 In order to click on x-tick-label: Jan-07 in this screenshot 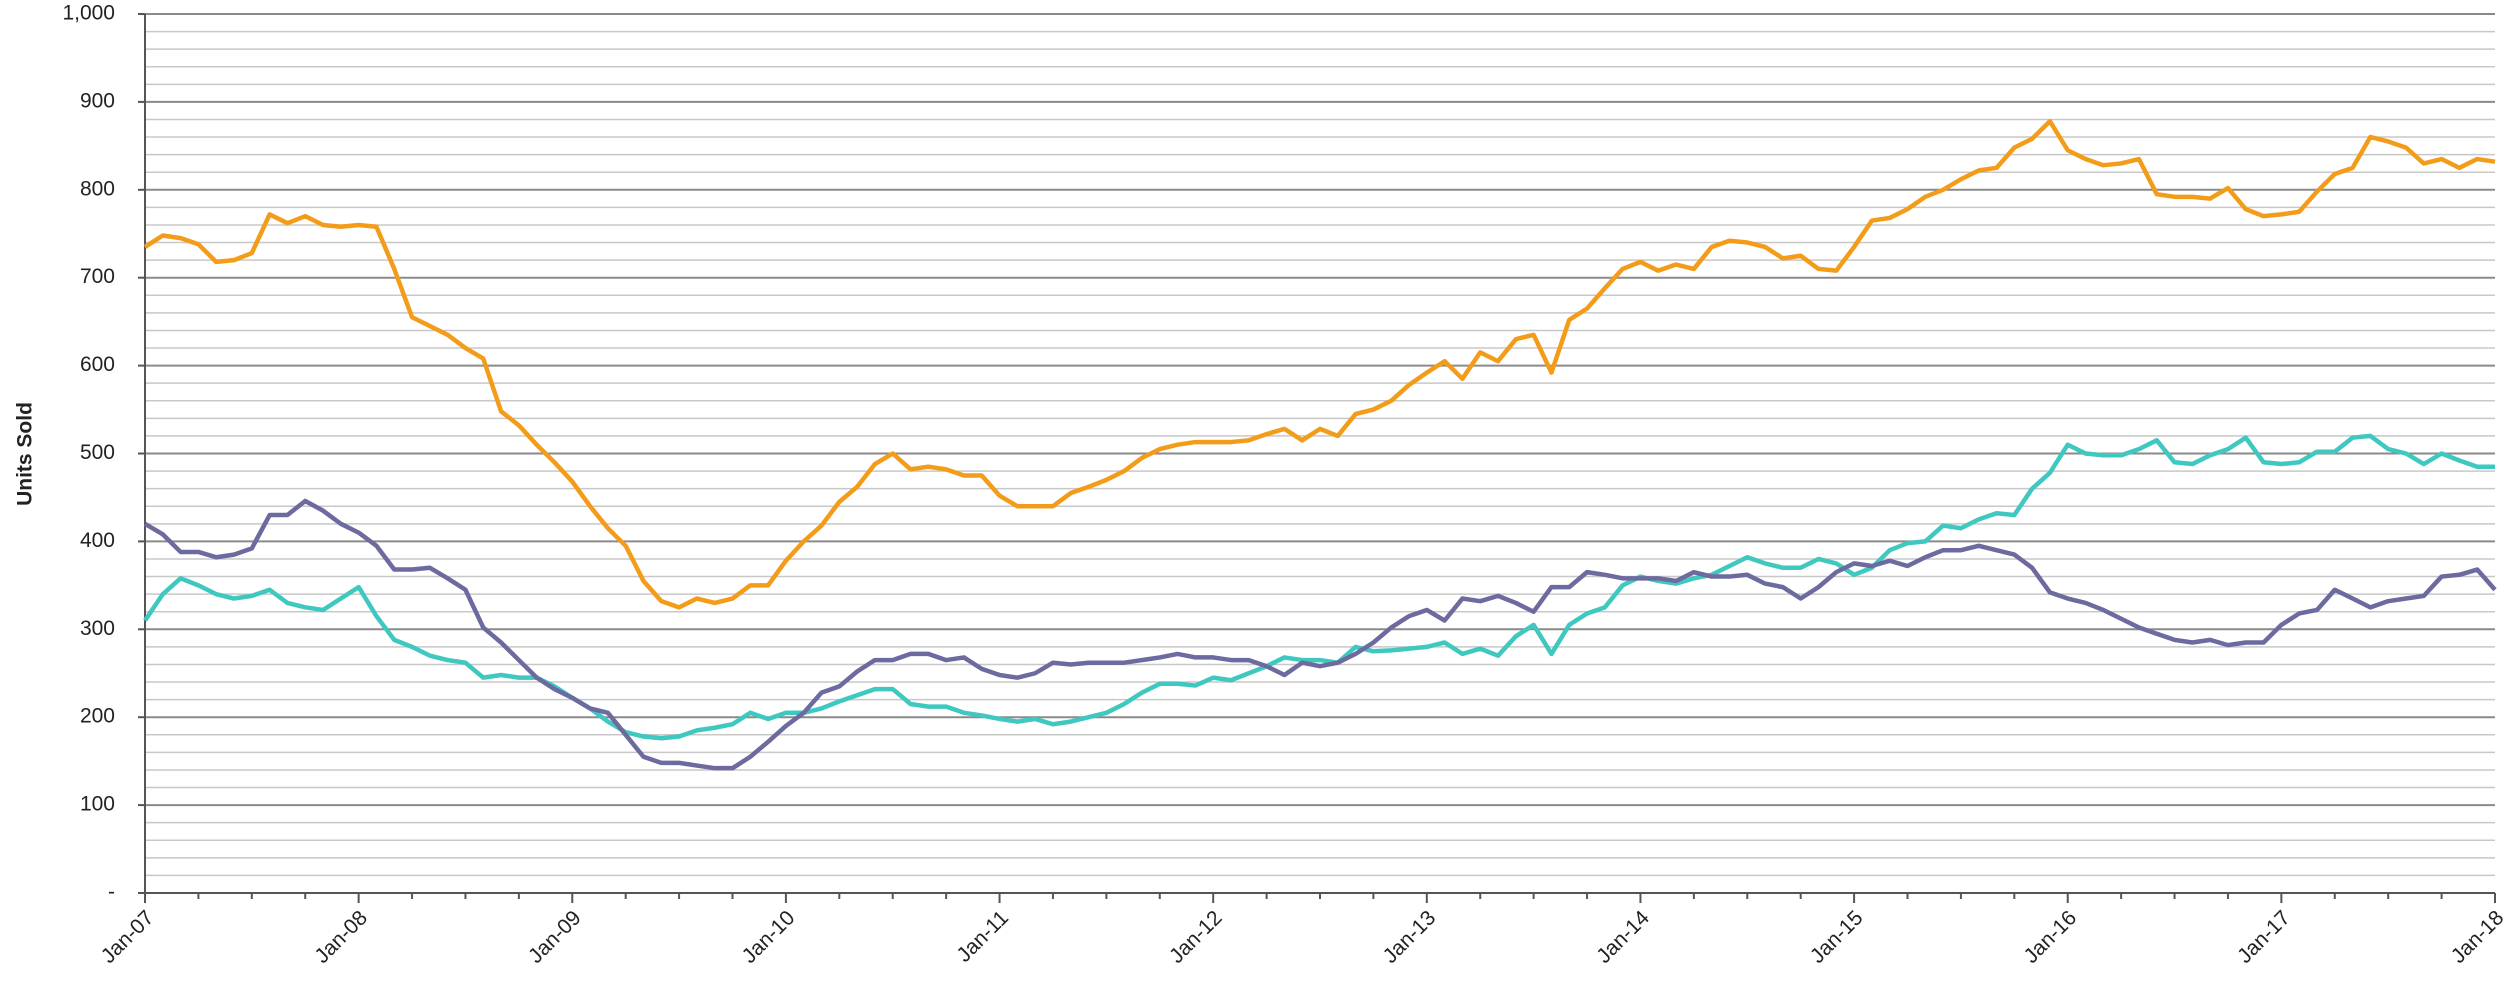, I will do `click(128, 937)`.